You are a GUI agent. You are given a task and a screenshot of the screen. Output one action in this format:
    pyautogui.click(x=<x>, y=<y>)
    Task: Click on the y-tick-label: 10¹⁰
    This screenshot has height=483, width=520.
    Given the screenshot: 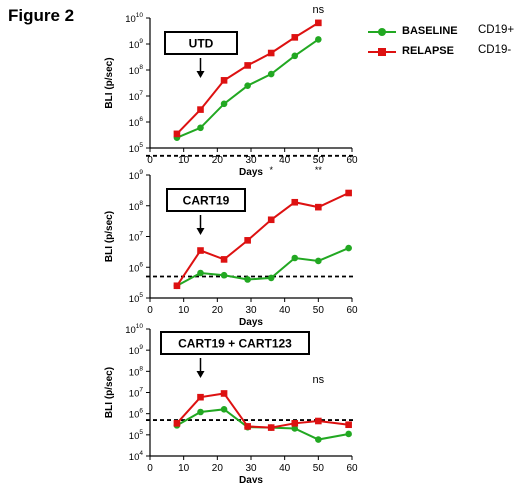 What is the action you would take?
    pyautogui.click(x=134, y=329)
    